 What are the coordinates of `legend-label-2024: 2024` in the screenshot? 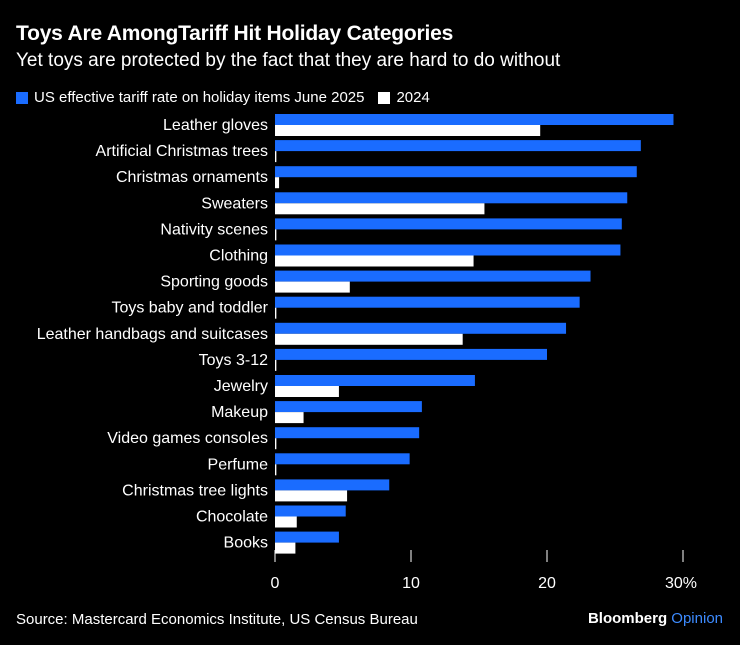 It's located at (413, 97).